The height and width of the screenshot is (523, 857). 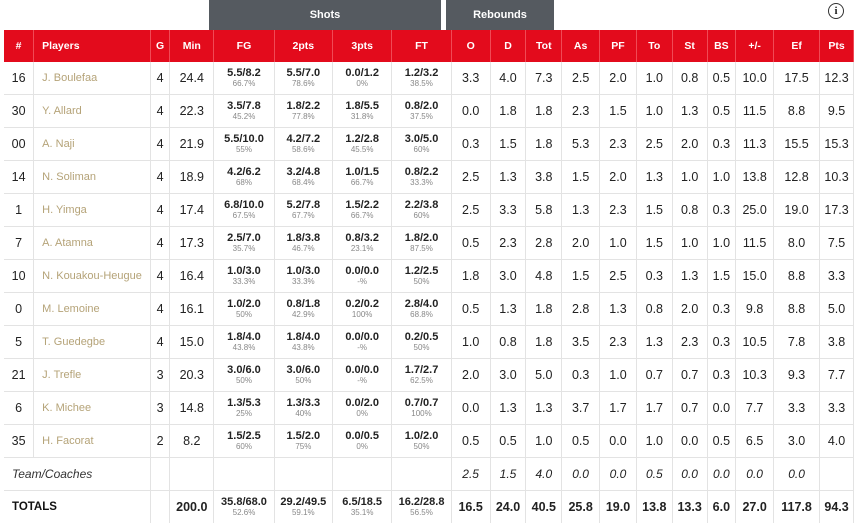 I want to click on cell-fg: 1.3/5.3 25%, so click(x=244, y=408).